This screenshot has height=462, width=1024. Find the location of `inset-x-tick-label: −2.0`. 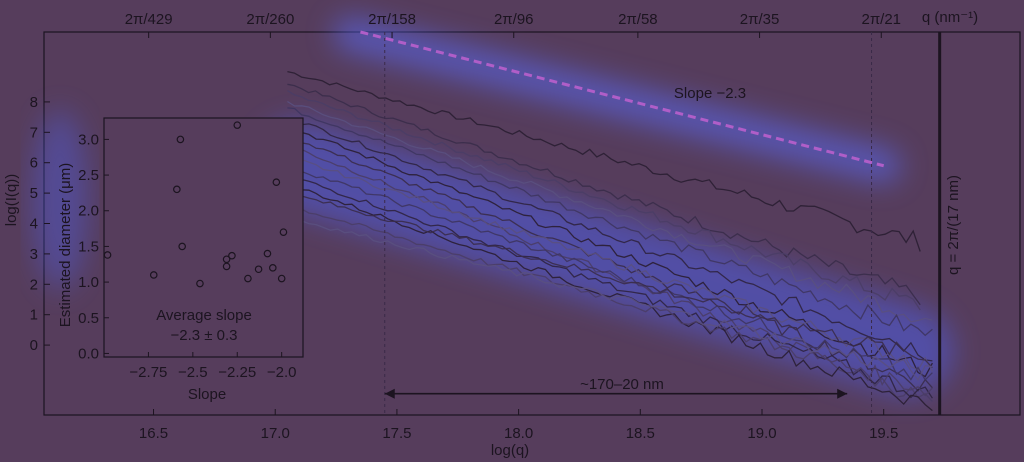

inset-x-tick-label: −2.0 is located at coordinates (282, 372).